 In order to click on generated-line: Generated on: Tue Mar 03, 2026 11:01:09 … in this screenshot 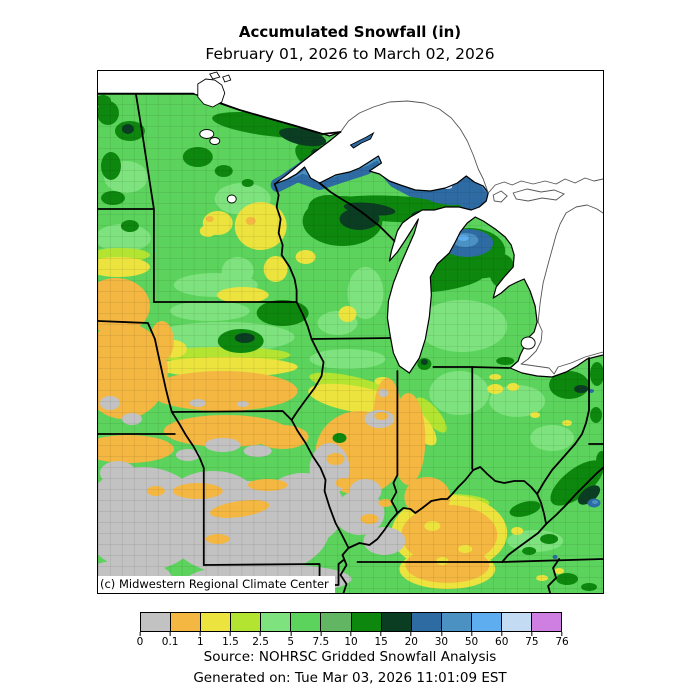, I will do `click(350, 678)`.